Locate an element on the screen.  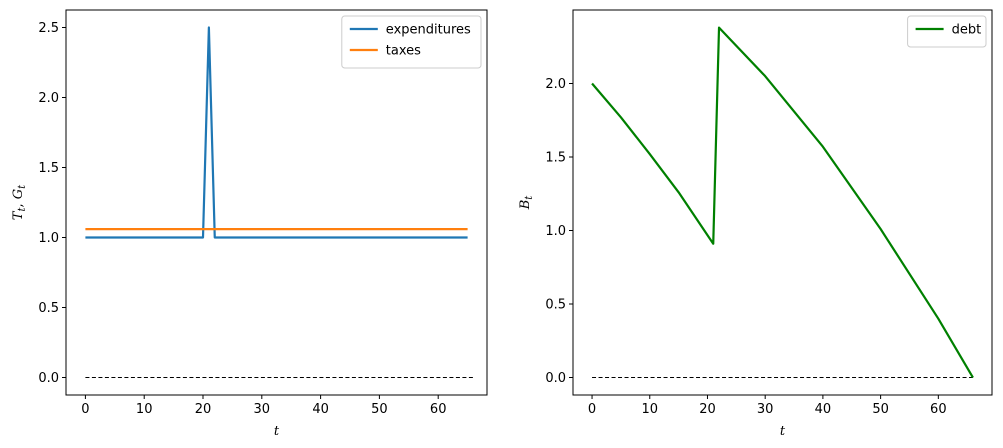
legend: debt is located at coordinates (947, 31).